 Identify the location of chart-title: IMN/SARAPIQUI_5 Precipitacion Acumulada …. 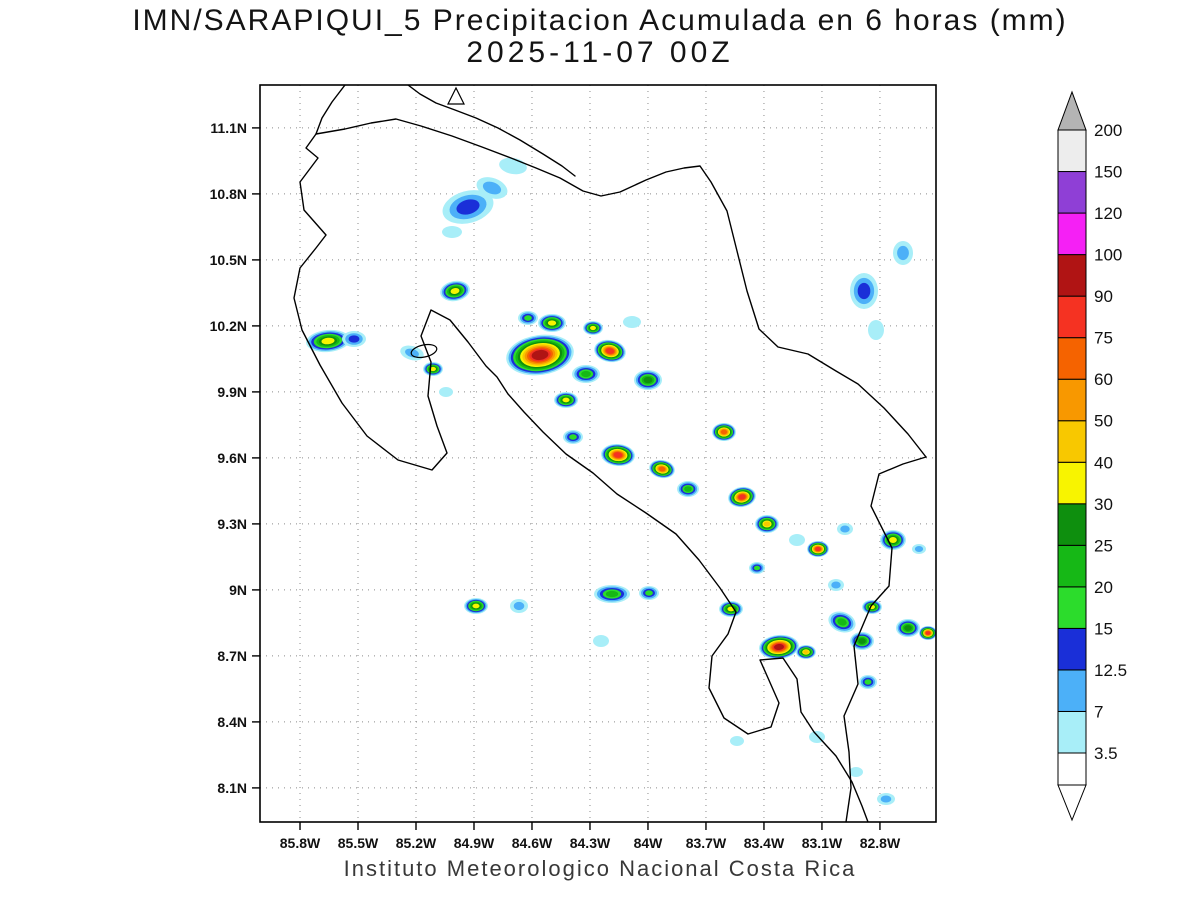
(600, 36).